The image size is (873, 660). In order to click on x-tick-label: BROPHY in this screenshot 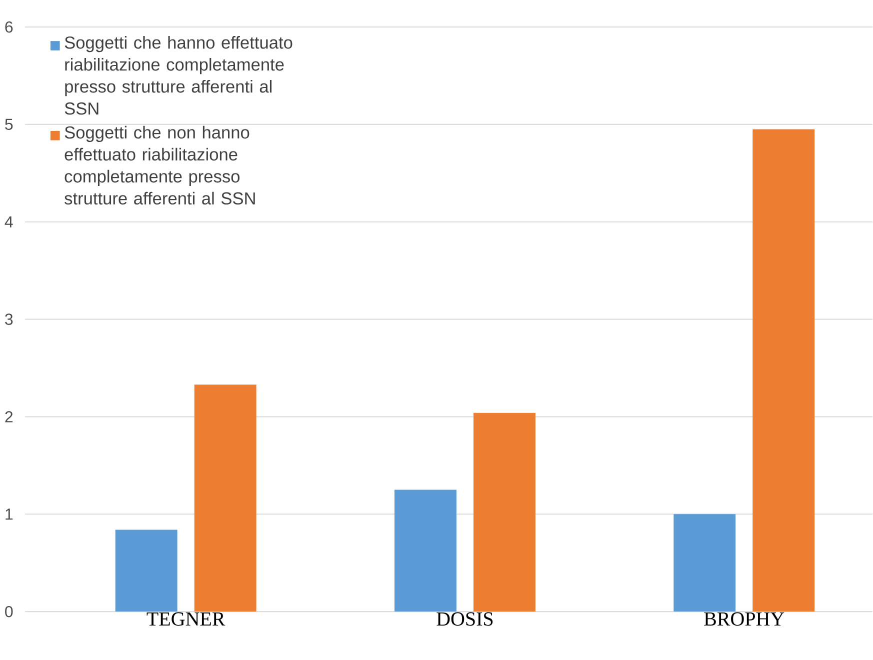, I will do `click(744, 619)`.